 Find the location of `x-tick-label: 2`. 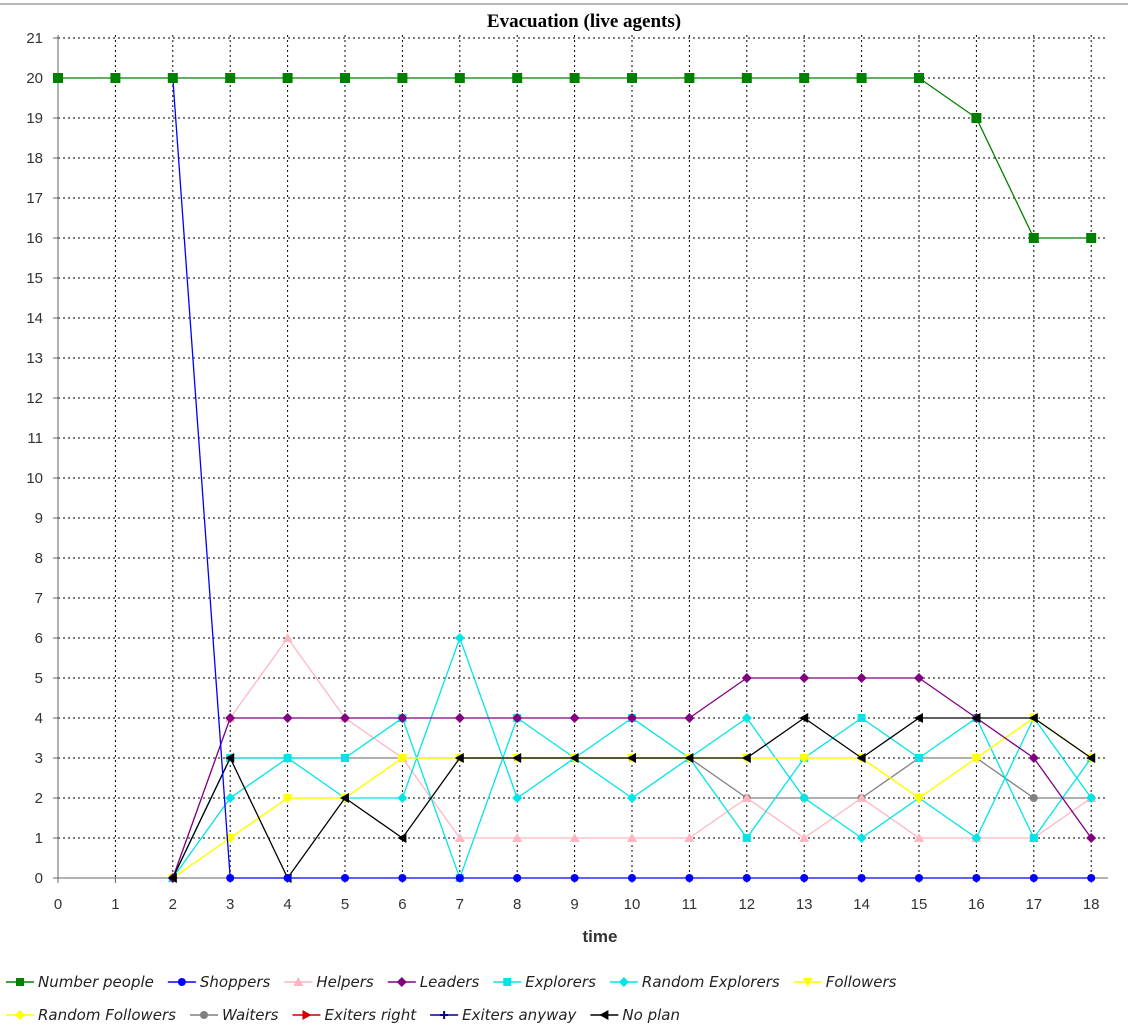

x-tick-label: 2 is located at coordinates (173, 904).